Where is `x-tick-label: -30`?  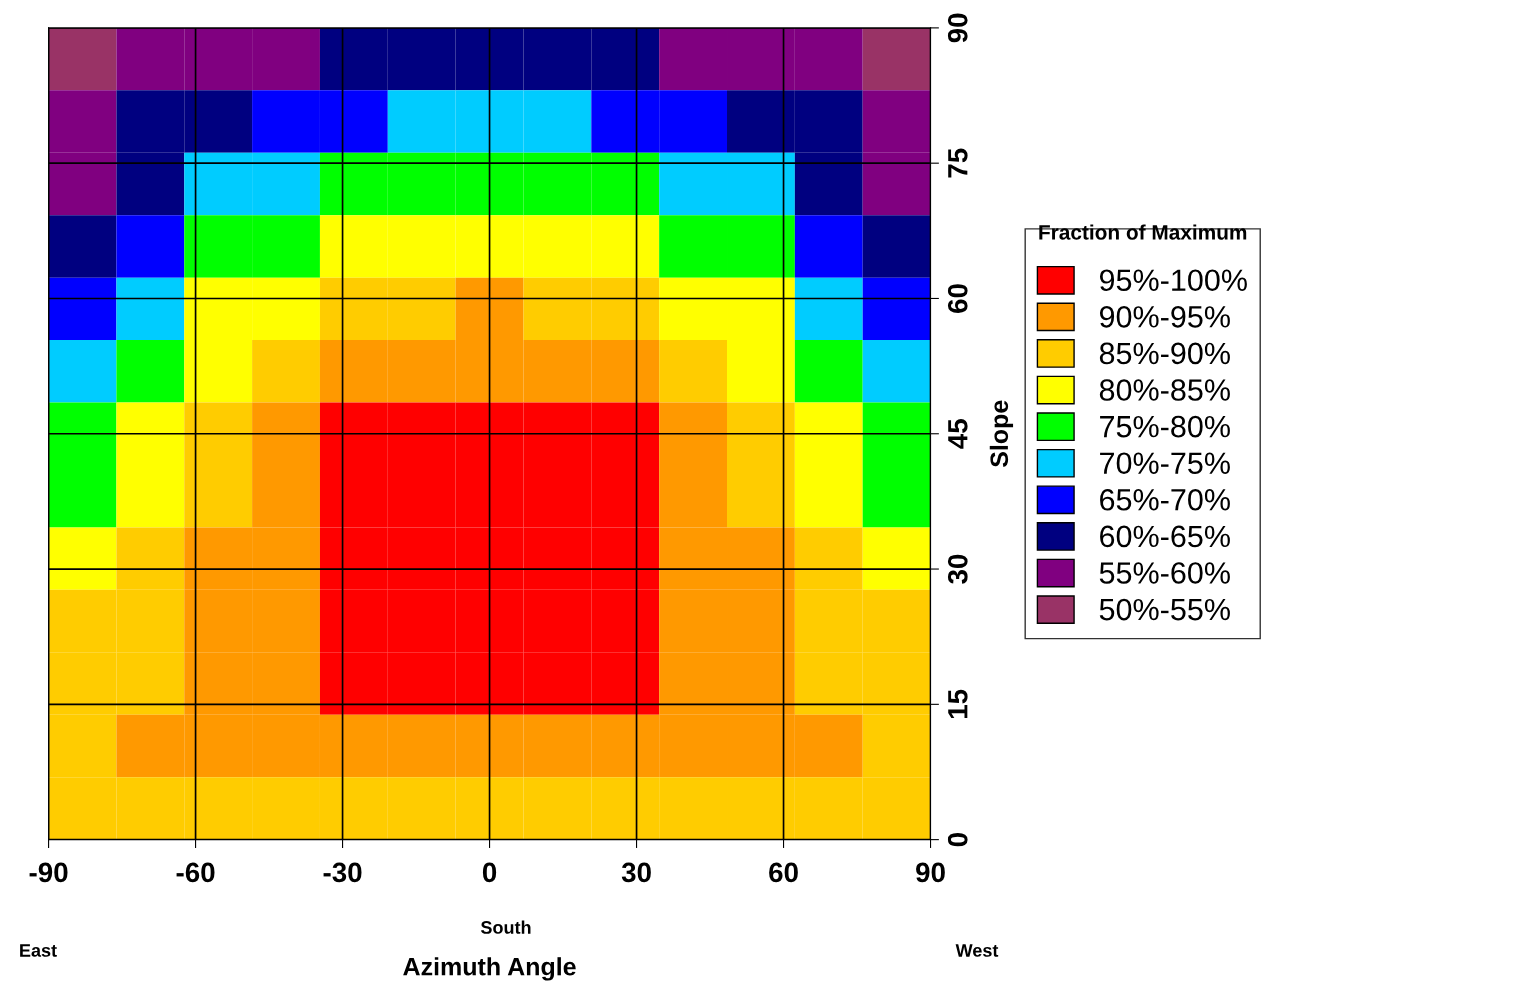 x-tick-label: -30 is located at coordinates (342, 872).